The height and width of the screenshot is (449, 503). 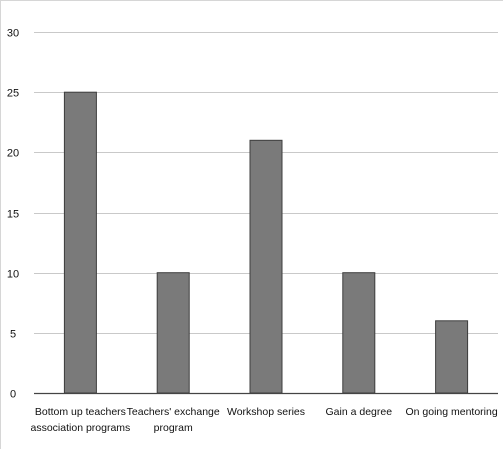 I want to click on x-tick-label-line: Teachers' exchange, so click(x=173, y=412).